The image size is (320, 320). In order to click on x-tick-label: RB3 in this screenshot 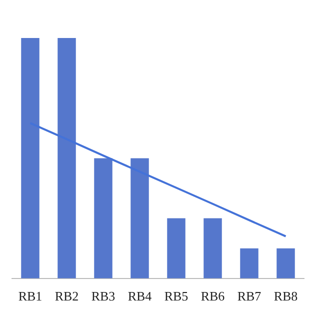, I will do `click(103, 296)`.